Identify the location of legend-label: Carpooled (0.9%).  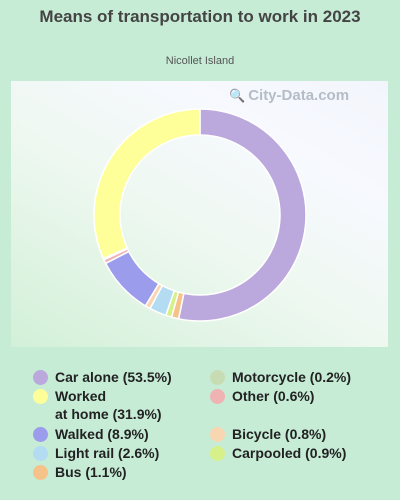
(289, 453).